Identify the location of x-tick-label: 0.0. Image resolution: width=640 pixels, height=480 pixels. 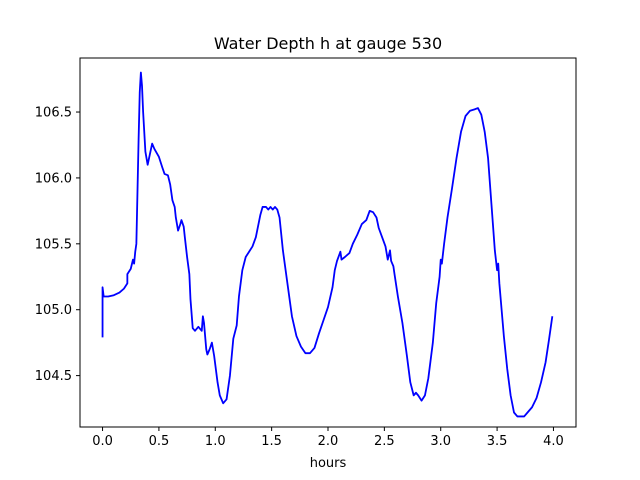
(102, 441).